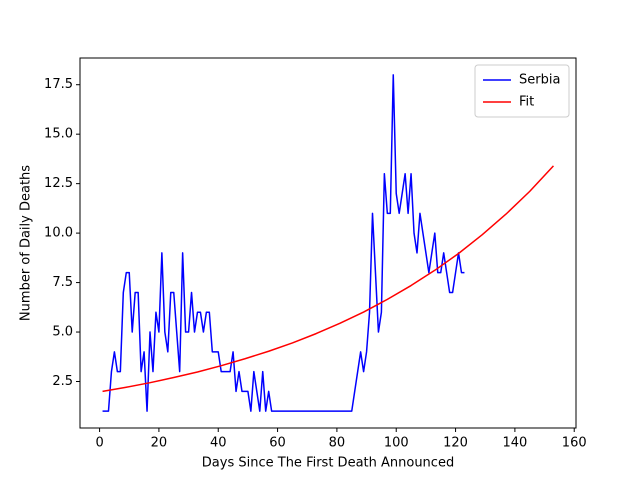 The image size is (640, 480). What do you see at coordinates (328, 463) in the screenshot?
I see `x-axis-label: Days Since The First Death Announced` at bounding box center [328, 463].